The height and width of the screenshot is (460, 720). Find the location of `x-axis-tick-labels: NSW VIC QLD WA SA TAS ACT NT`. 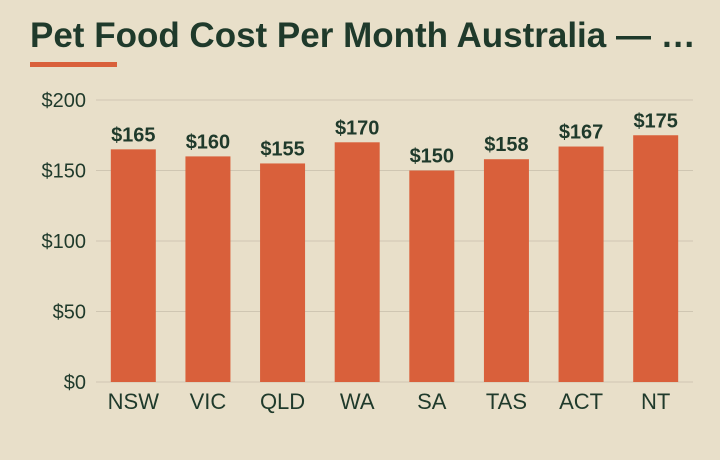

x-axis-tick-labels: NSW VIC QLD WA SA TAS ACT NT is located at coordinates (389, 401).